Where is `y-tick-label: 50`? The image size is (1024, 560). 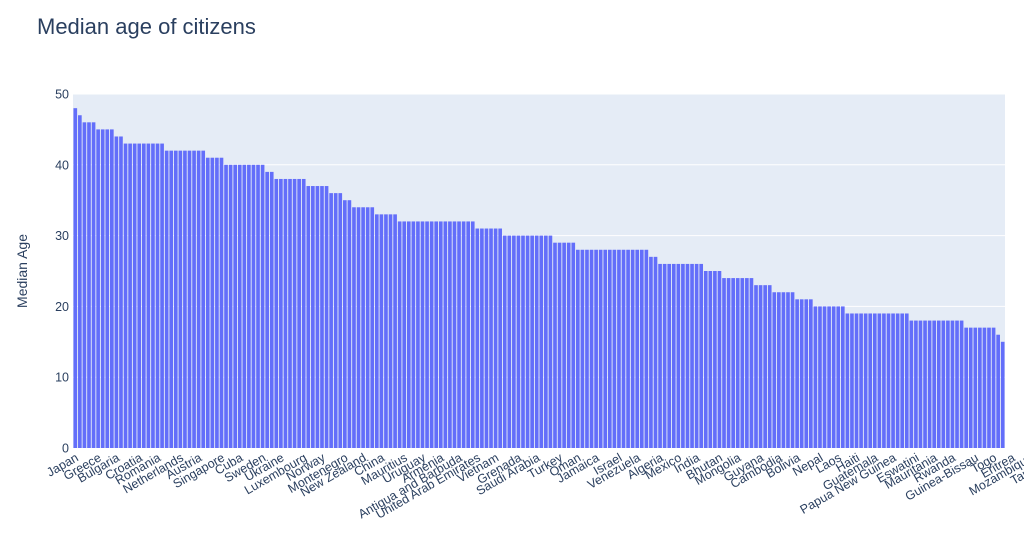
y-tick-label: 50 is located at coordinates (62, 95).